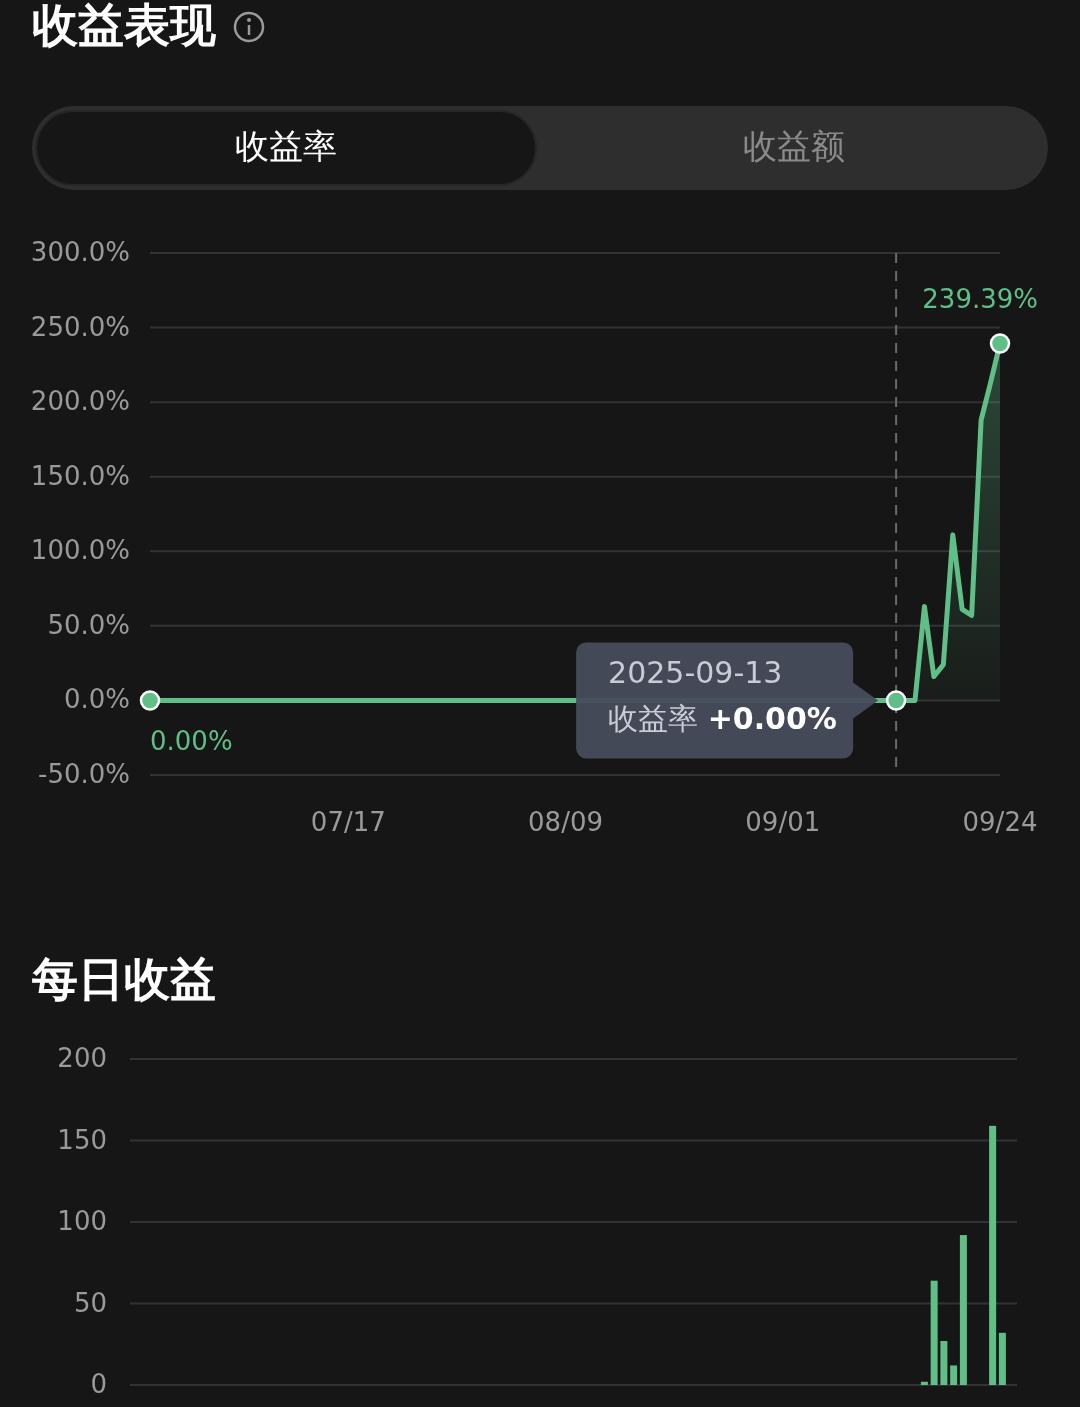 The image size is (1080, 1407). What do you see at coordinates (286, 145) in the screenshot?
I see `text: 收益率` at bounding box center [286, 145].